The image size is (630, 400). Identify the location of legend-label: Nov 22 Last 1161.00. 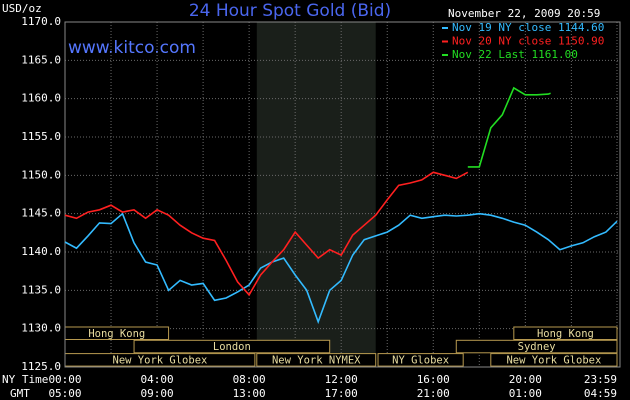
(515, 54).